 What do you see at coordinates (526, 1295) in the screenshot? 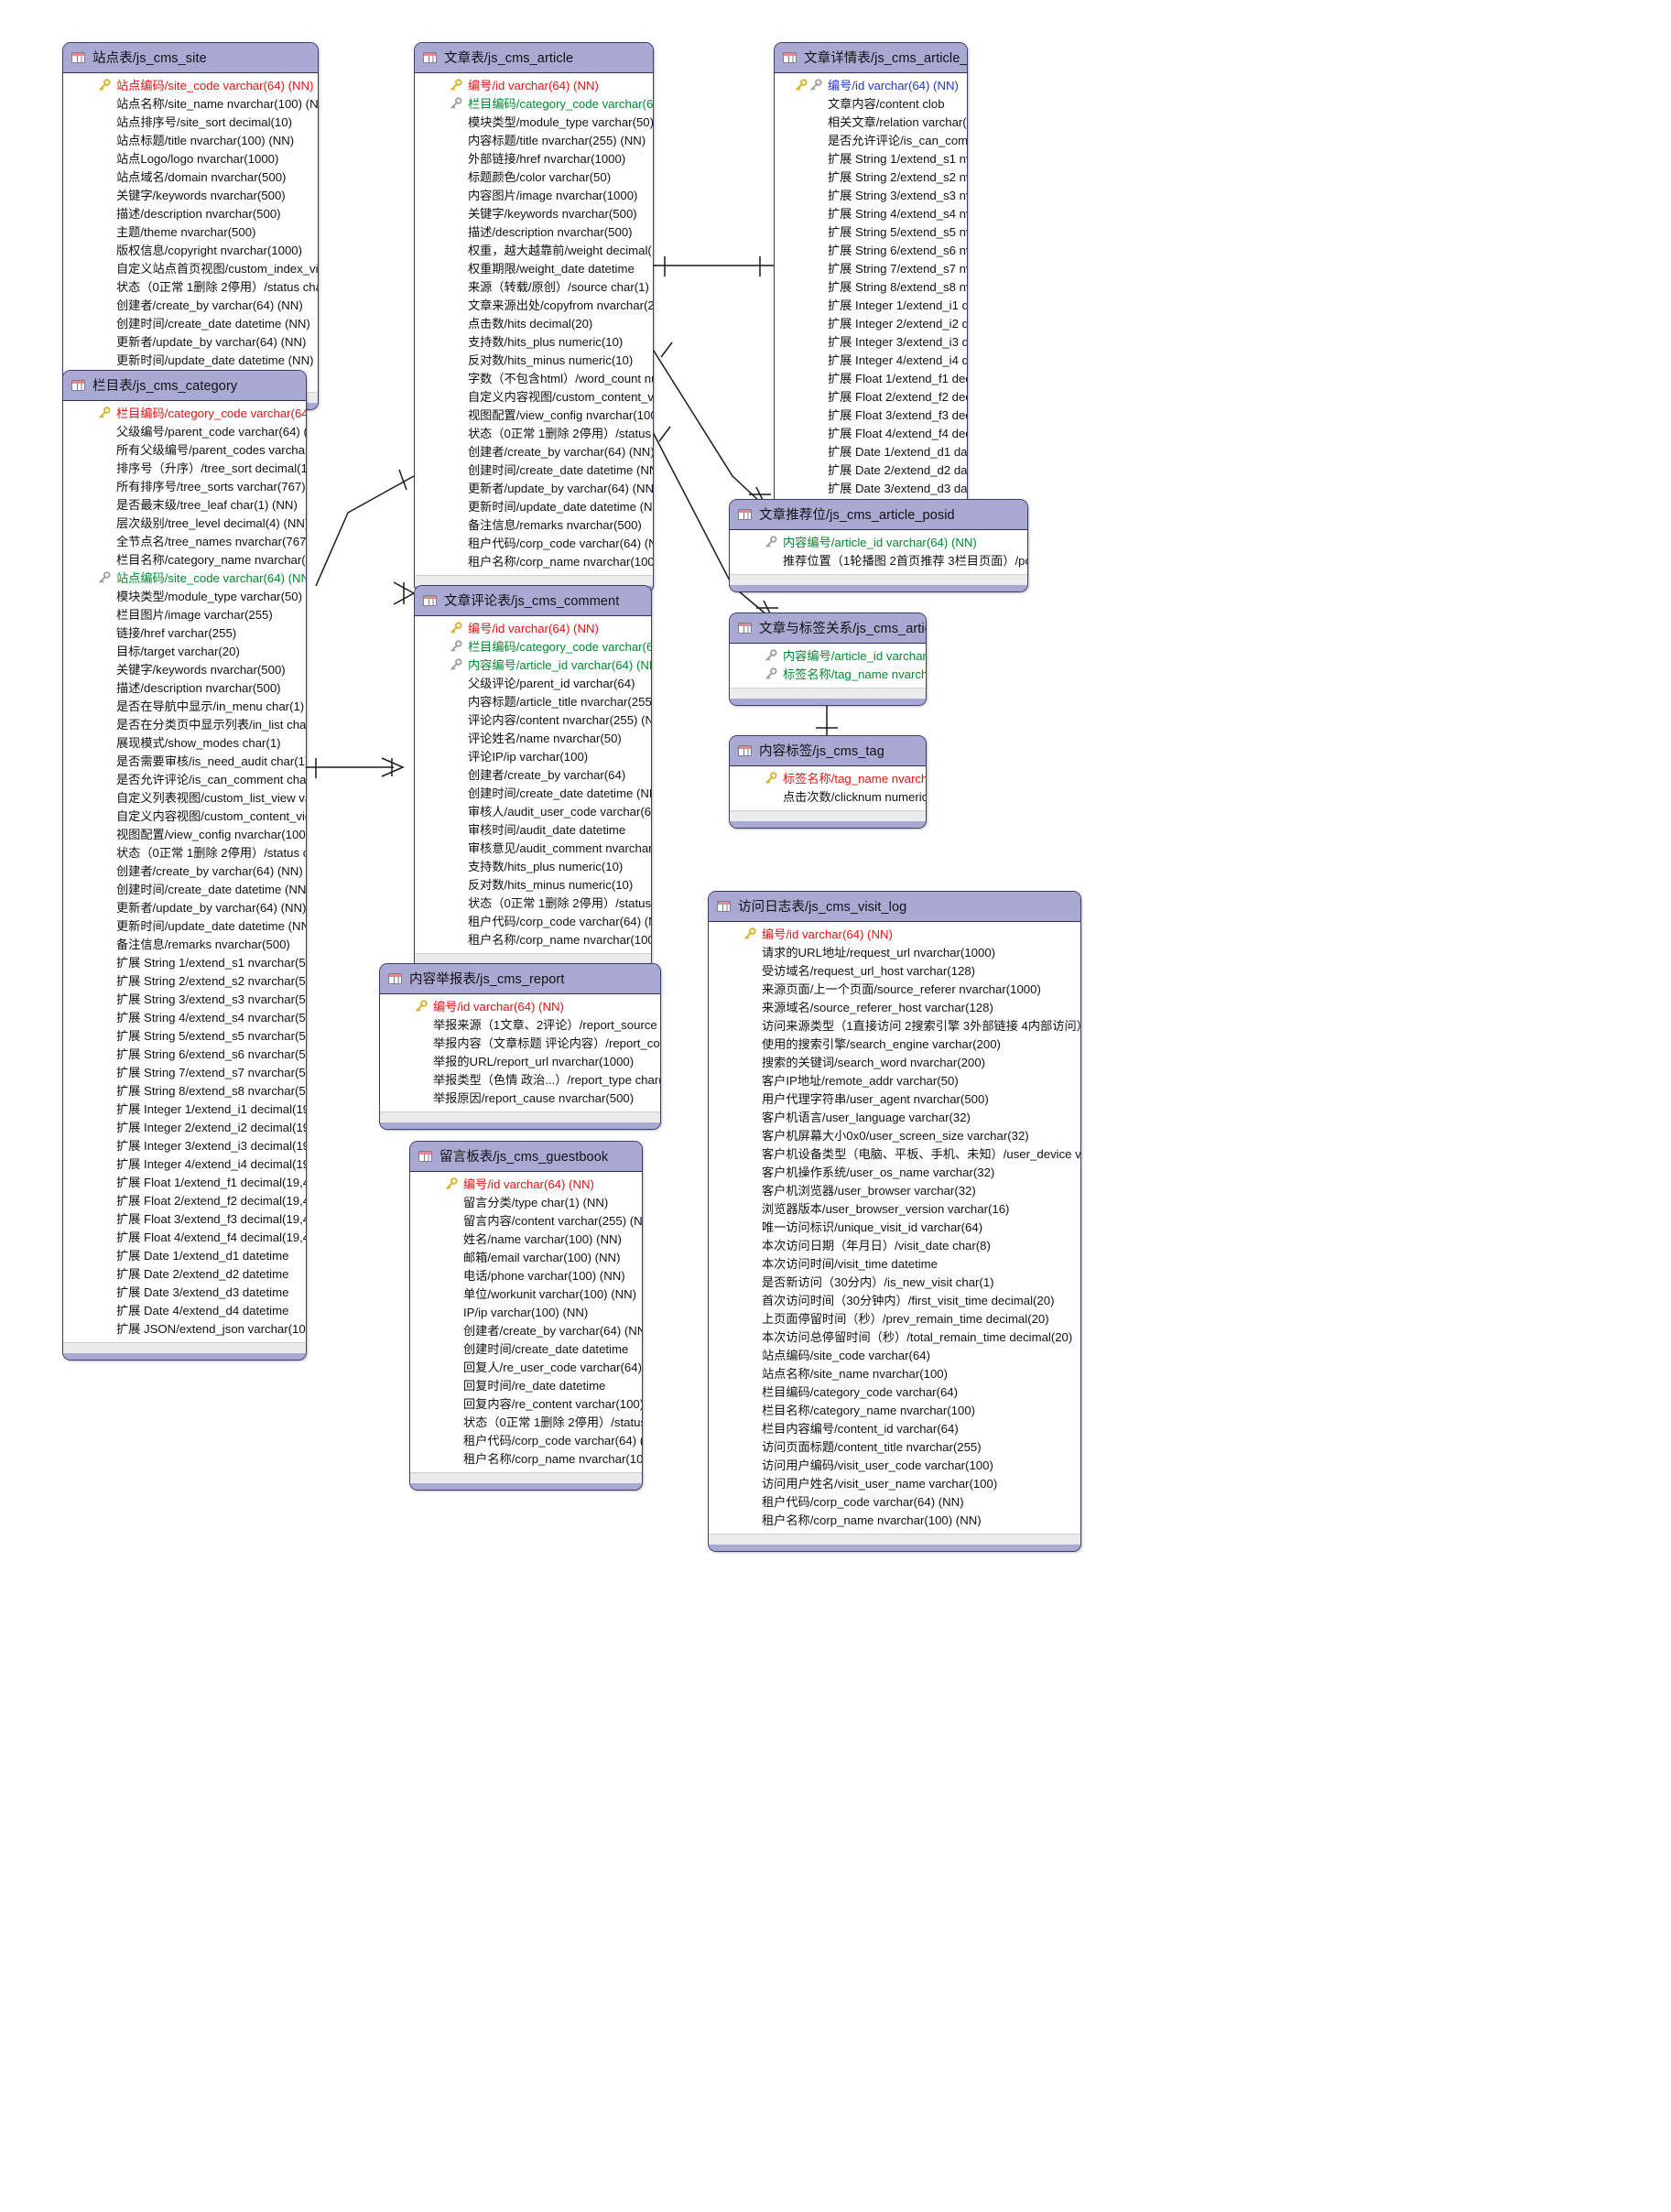
I see `column-row: 单位/workunit varchar(100) (NN)` at bounding box center [526, 1295].